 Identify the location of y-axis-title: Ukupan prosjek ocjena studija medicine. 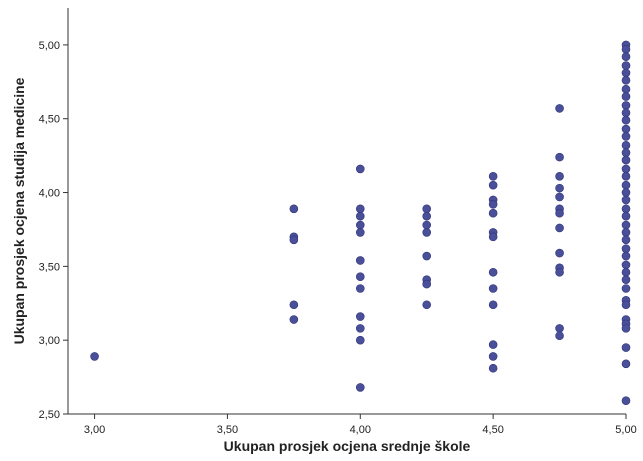
(19, 210).